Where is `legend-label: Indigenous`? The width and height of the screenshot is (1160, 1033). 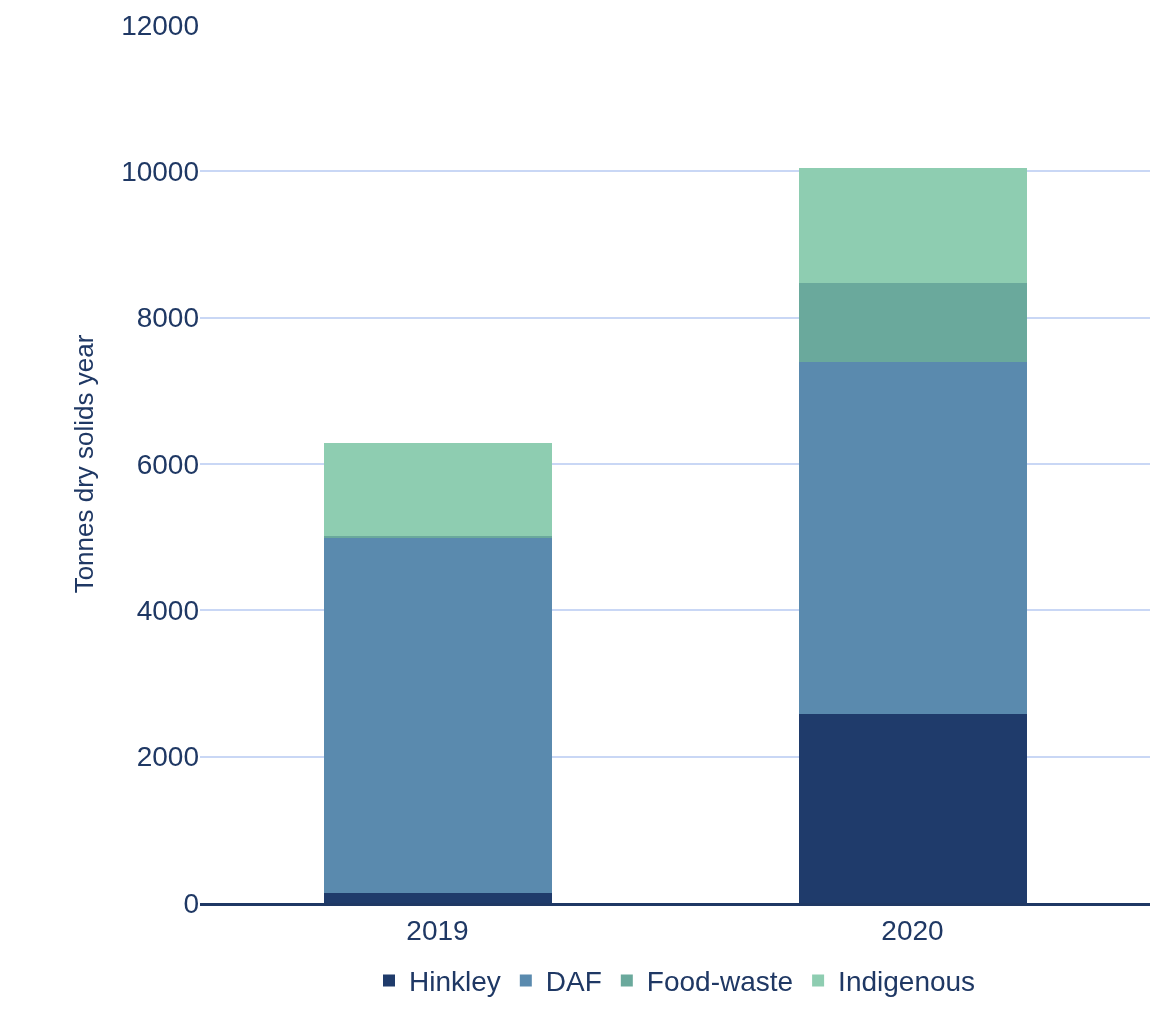
legend-label: Indigenous is located at coordinates (907, 982).